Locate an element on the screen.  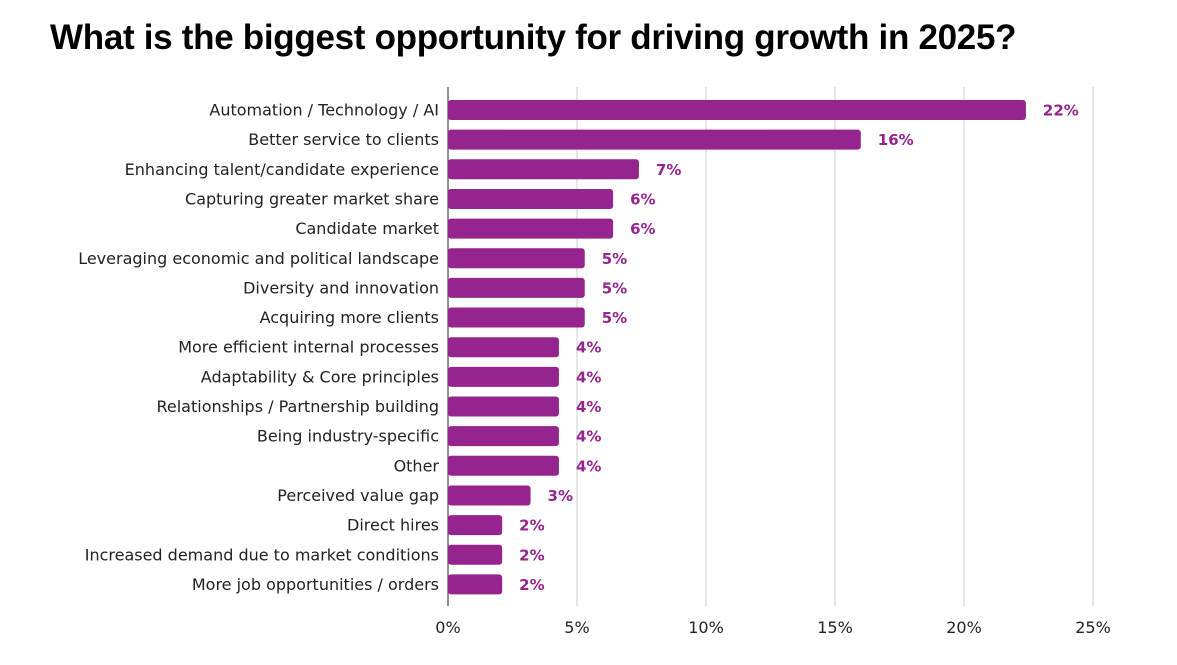
x-axis-ticks: 0% 5% 10% 15% 20% 25% is located at coordinates (772, 627).